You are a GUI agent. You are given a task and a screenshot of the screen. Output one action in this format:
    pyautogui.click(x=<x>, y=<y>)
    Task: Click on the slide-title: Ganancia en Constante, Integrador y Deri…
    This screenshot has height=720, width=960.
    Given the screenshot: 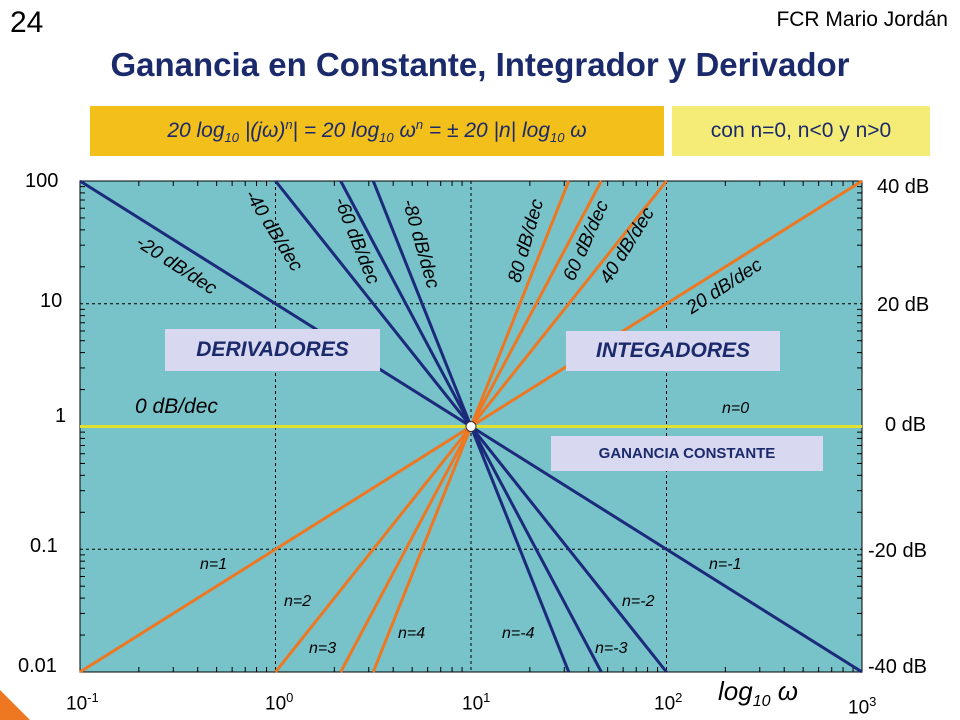 What is the action you would take?
    pyautogui.click(x=480, y=64)
    